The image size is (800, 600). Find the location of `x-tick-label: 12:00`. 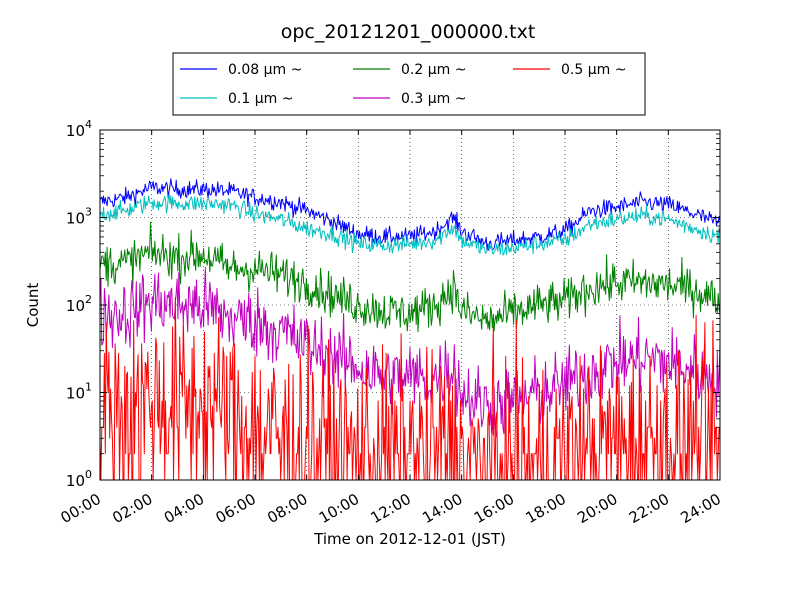

x-tick-label: 12:00 is located at coordinates (391, 508).